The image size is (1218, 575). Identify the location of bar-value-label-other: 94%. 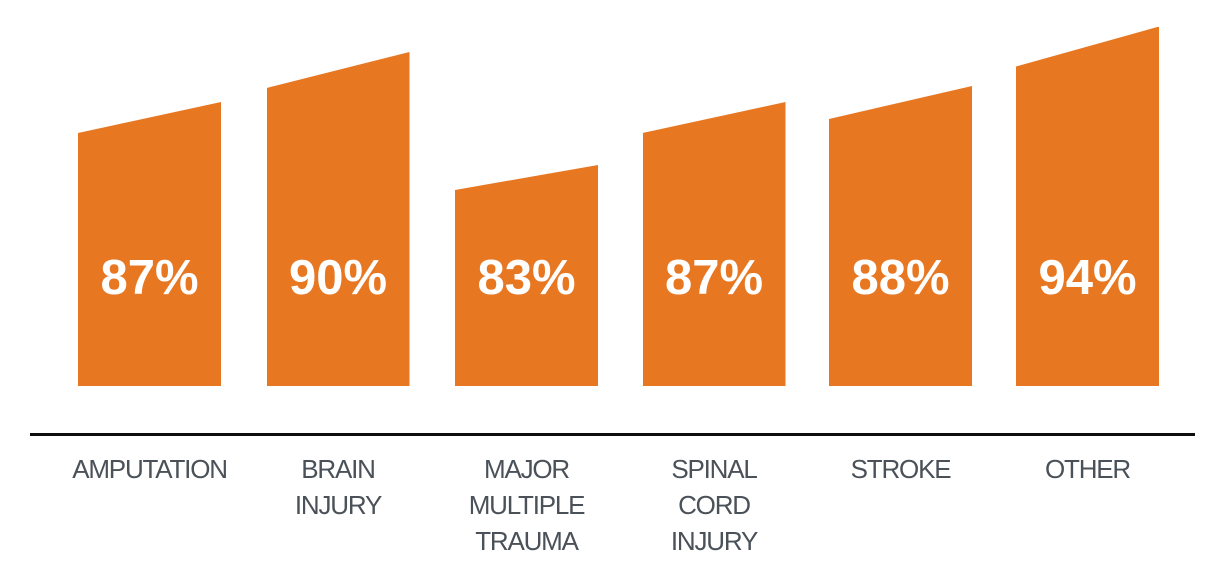
(1087, 278).